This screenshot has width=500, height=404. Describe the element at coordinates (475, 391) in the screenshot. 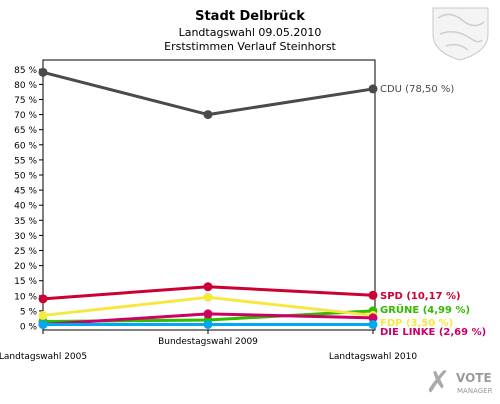

I see `logo-manager-text: MANAGER` at that location.